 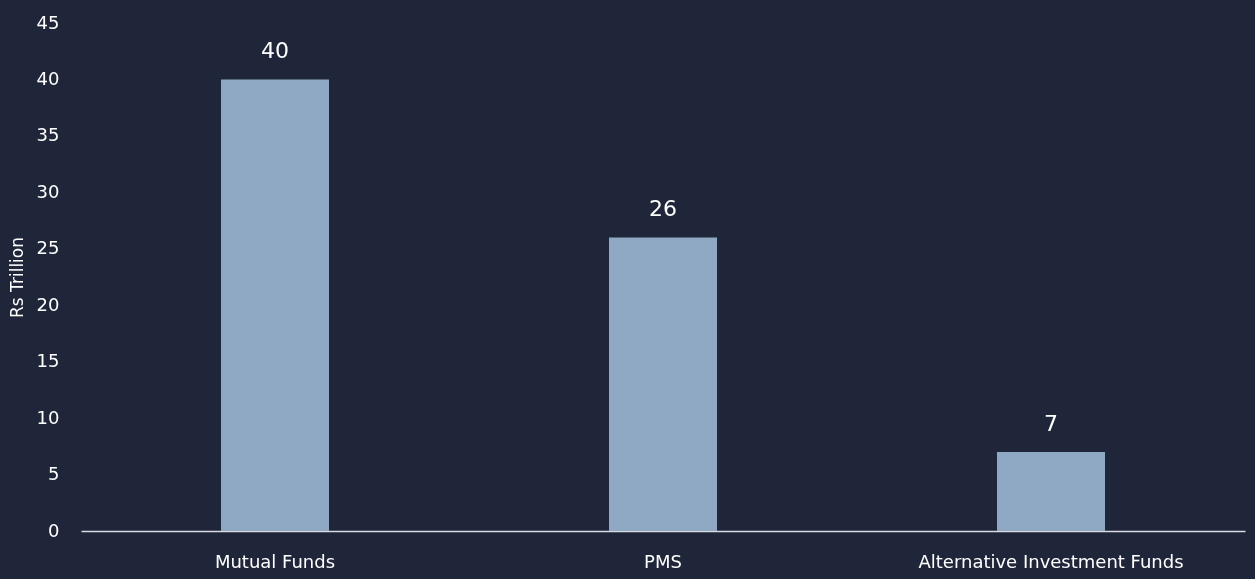 What do you see at coordinates (16, 277) in the screenshot?
I see `y-axis-title: Rs Trillion` at bounding box center [16, 277].